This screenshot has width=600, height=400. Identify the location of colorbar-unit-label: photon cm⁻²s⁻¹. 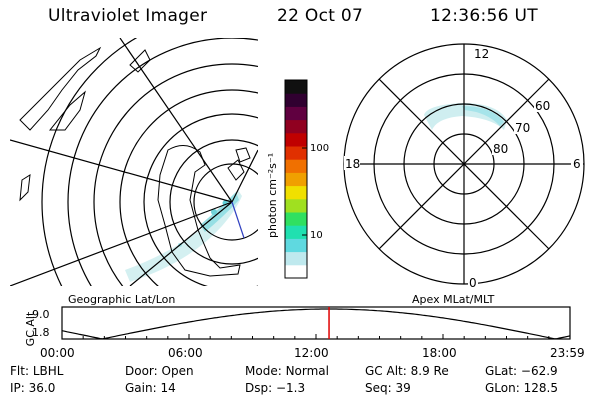
(272, 195).